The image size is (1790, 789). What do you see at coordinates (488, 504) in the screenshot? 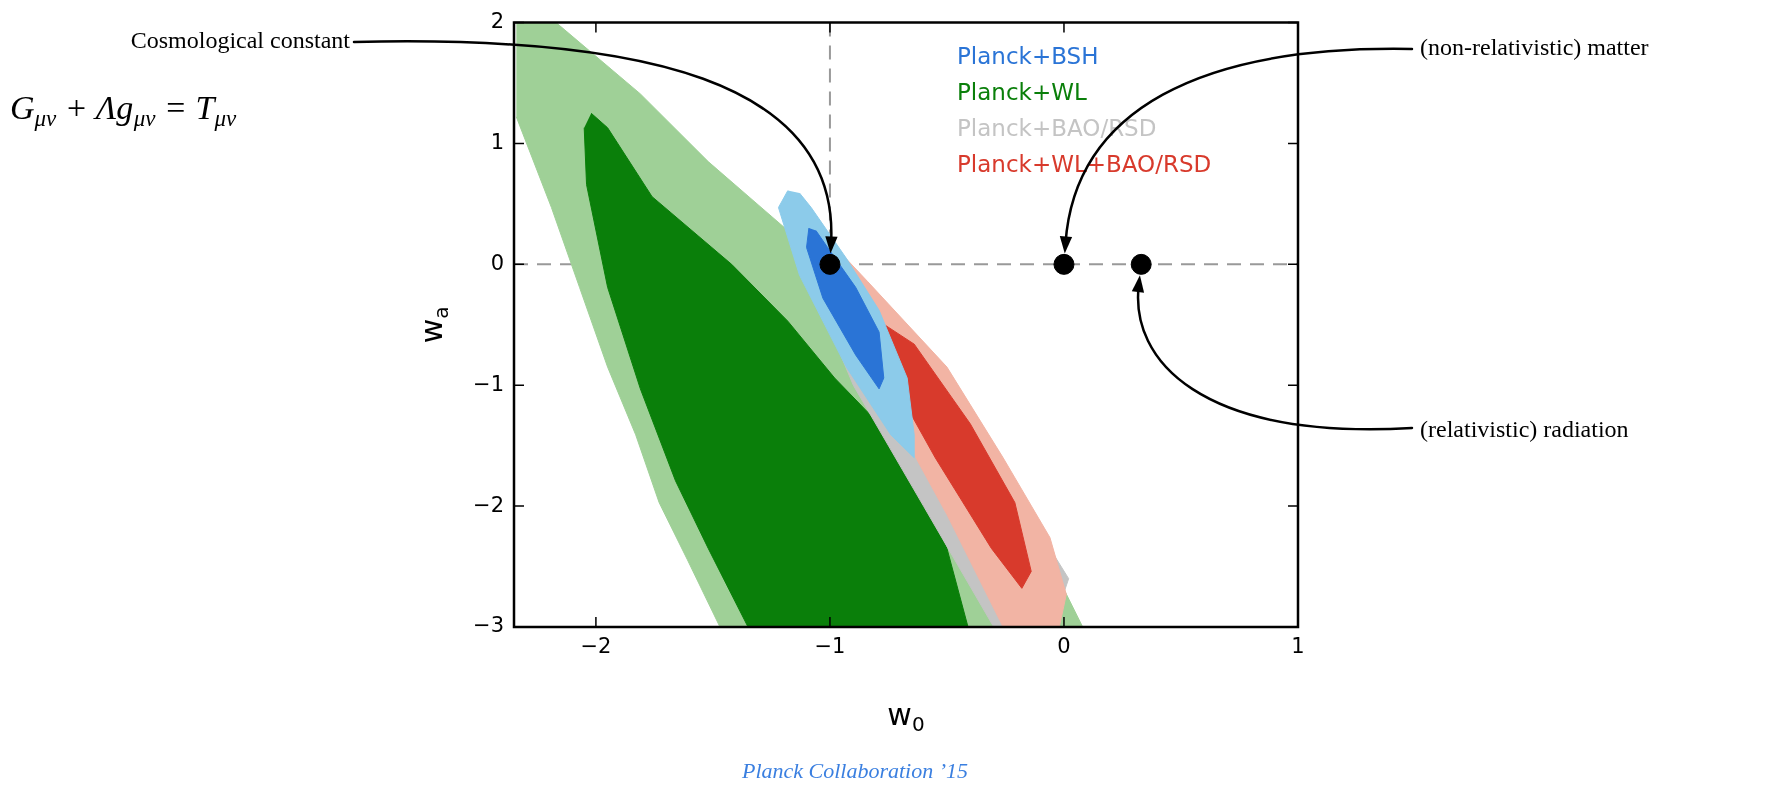
I see `y-tick-label: −2` at bounding box center [488, 504].